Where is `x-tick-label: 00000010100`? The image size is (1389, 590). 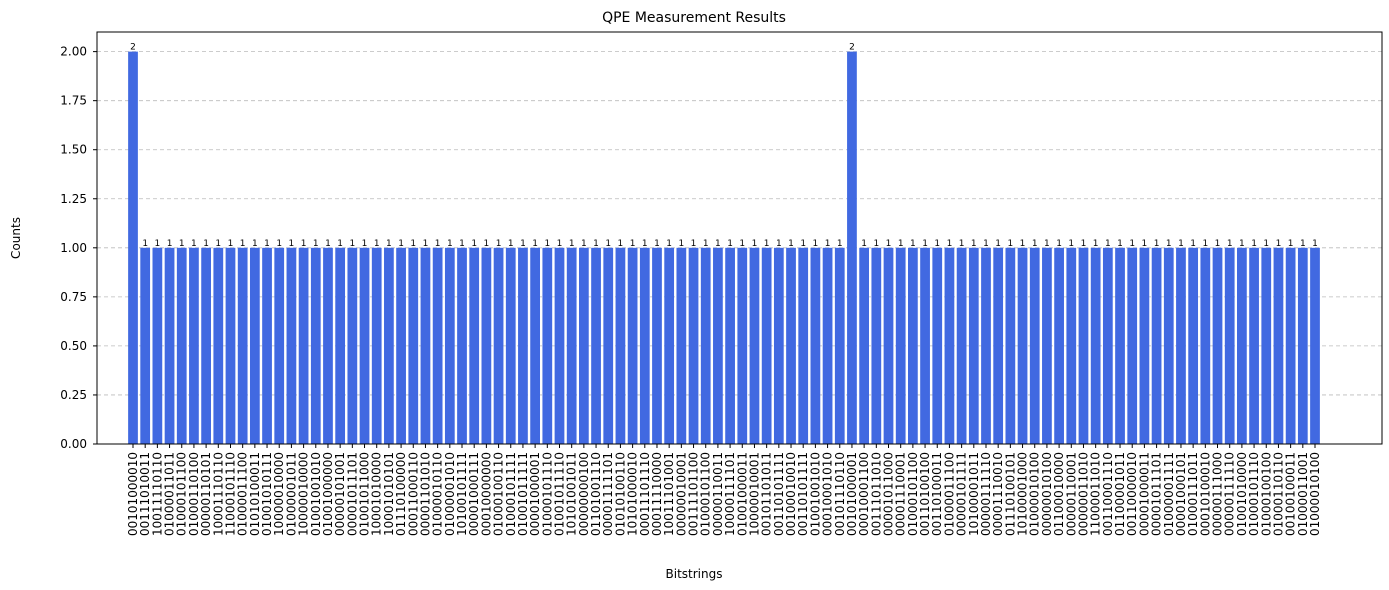 x-tick-label: 00000010100 is located at coordinates (1047, 494).